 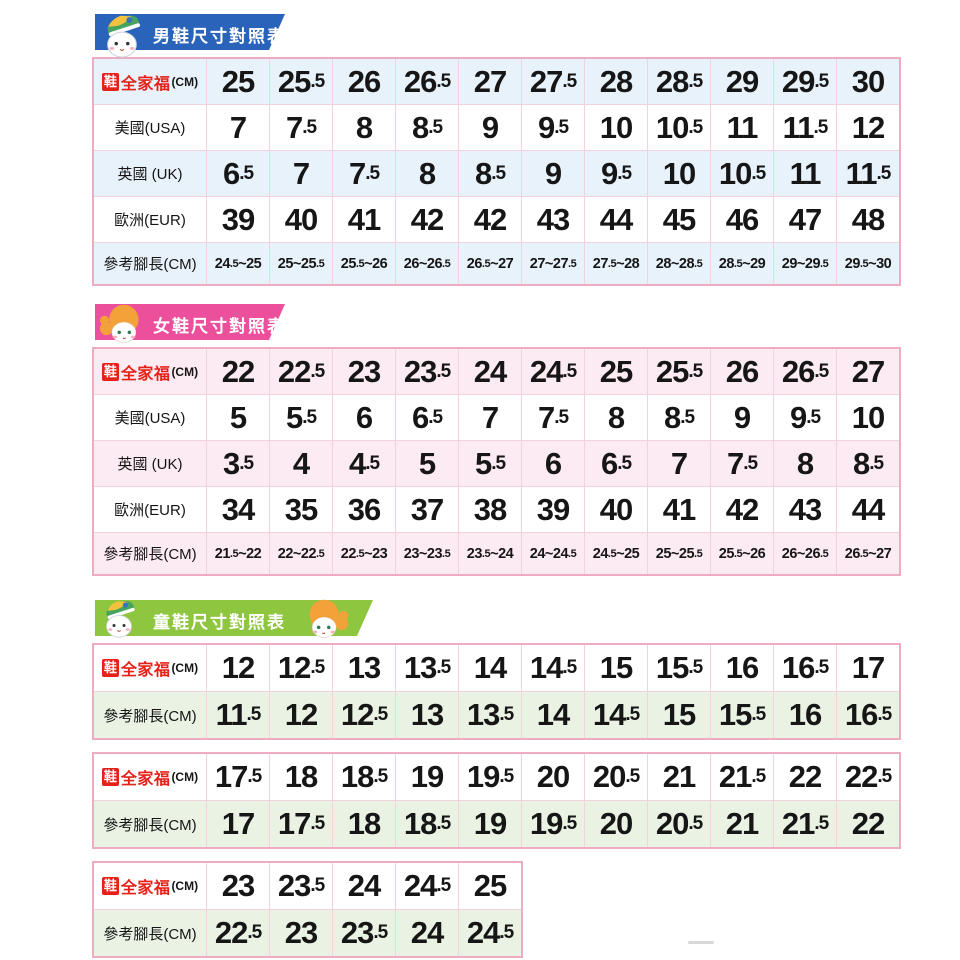 I want to click on size-cell: 25~25.5, so click(x=301, y=263).